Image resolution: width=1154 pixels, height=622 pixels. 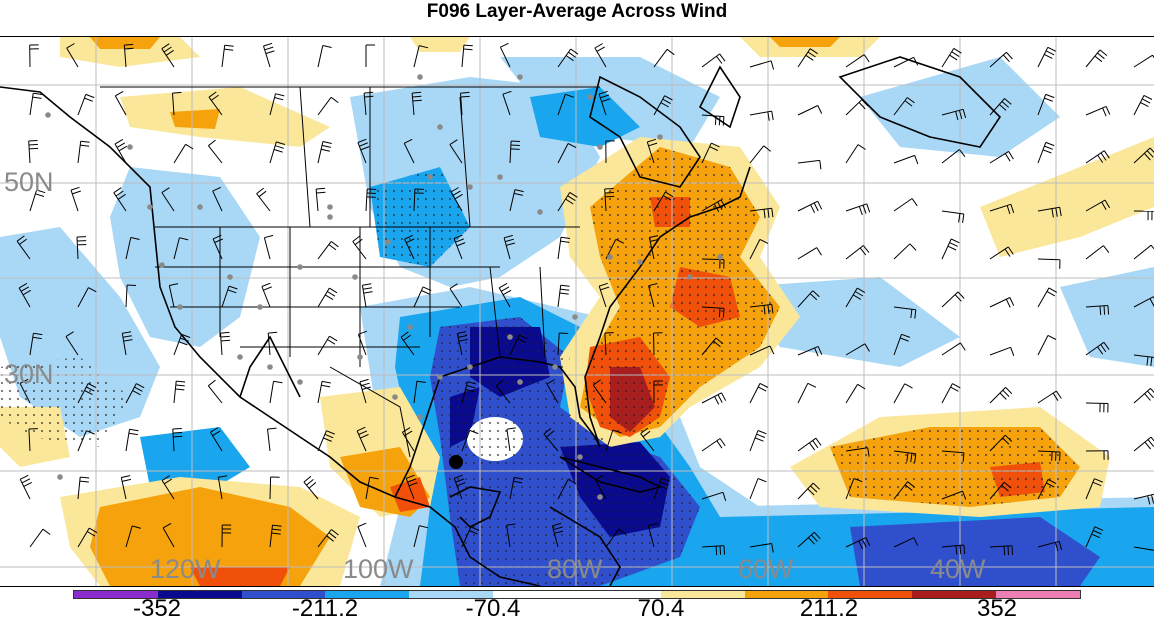 What do you see at coordinates (493, 608) in the screenshot?
I see `colorbar-label: -70.4` at bounding box center [493, 608].